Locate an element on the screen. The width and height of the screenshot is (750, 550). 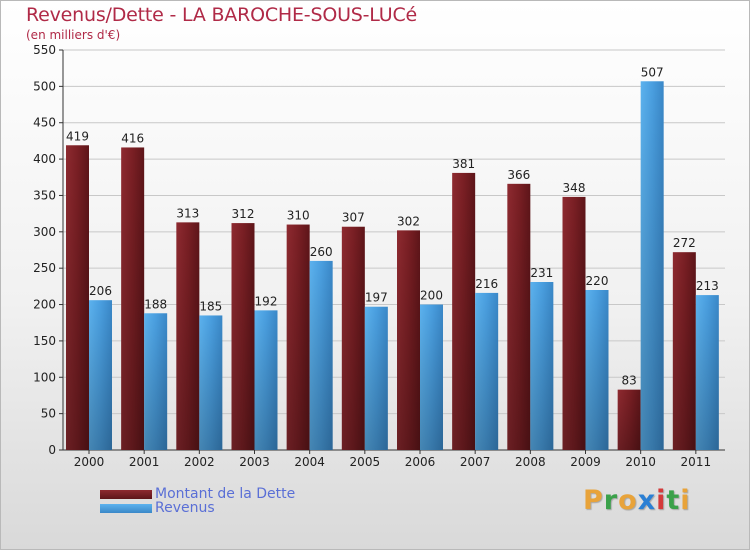
y-tick-label: 450 is located at coordinates (44, 123).